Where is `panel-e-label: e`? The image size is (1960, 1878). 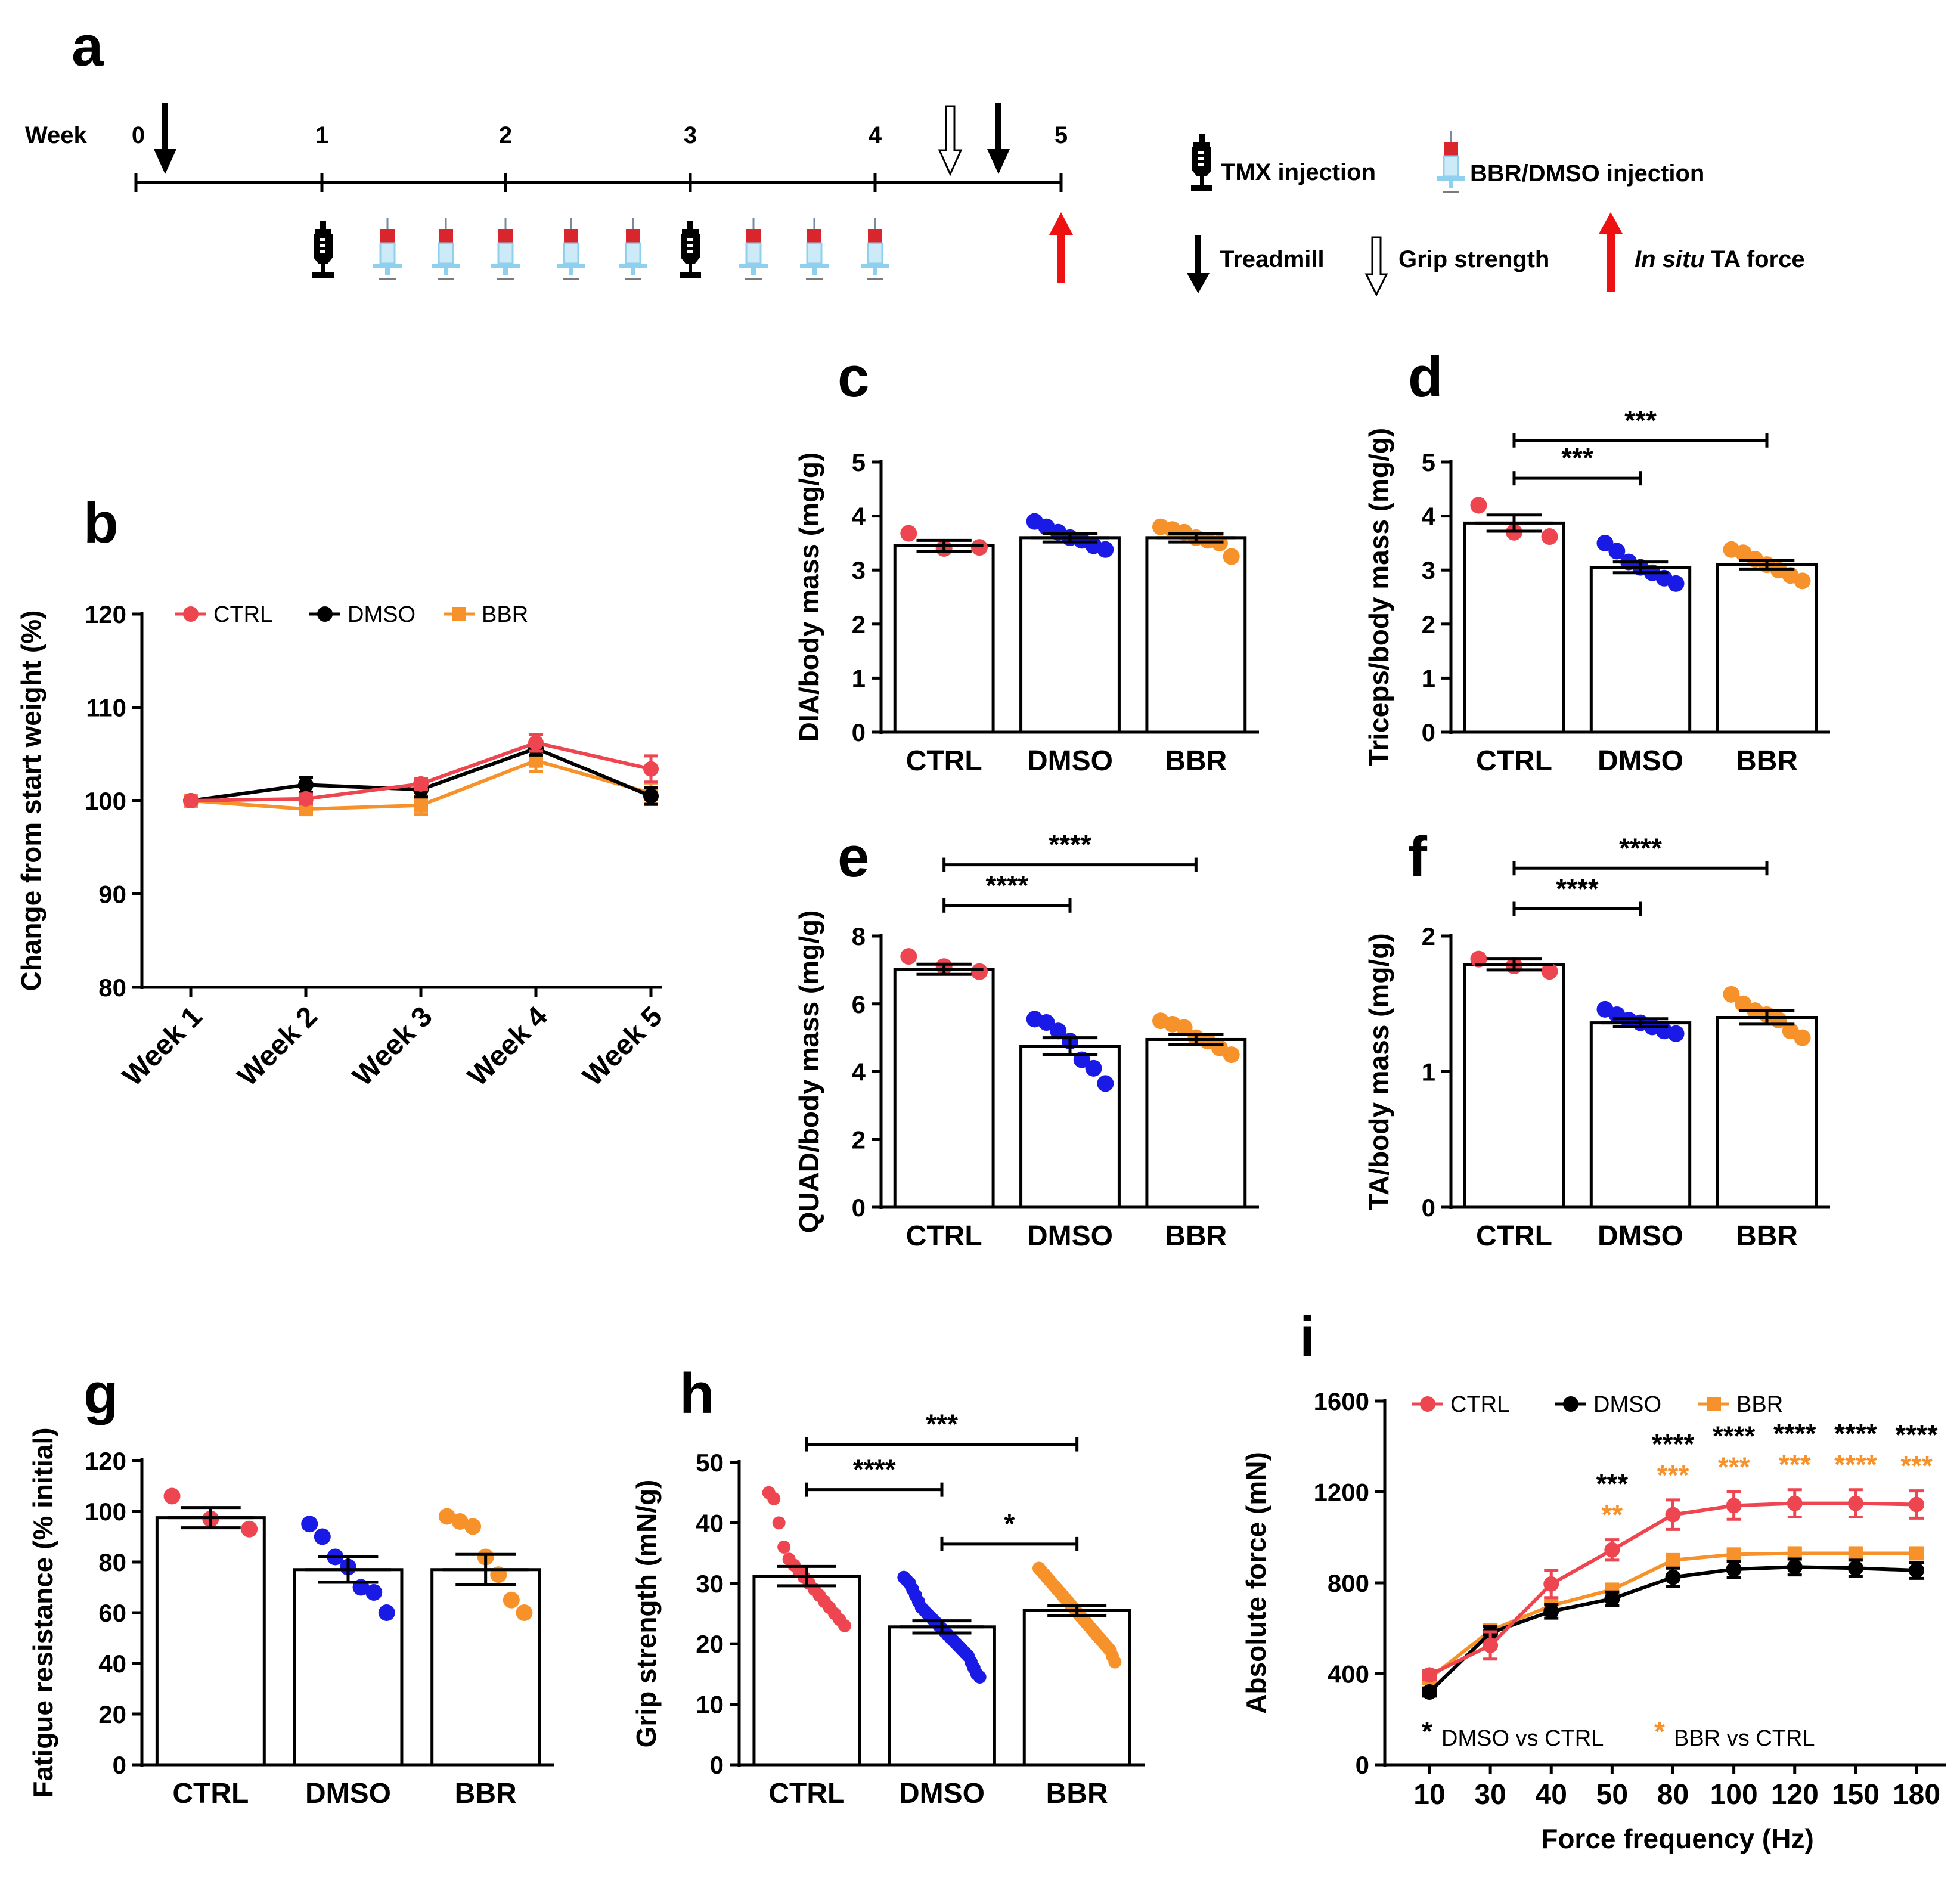 panel-e-label: e is located at coordinates (853, 857).